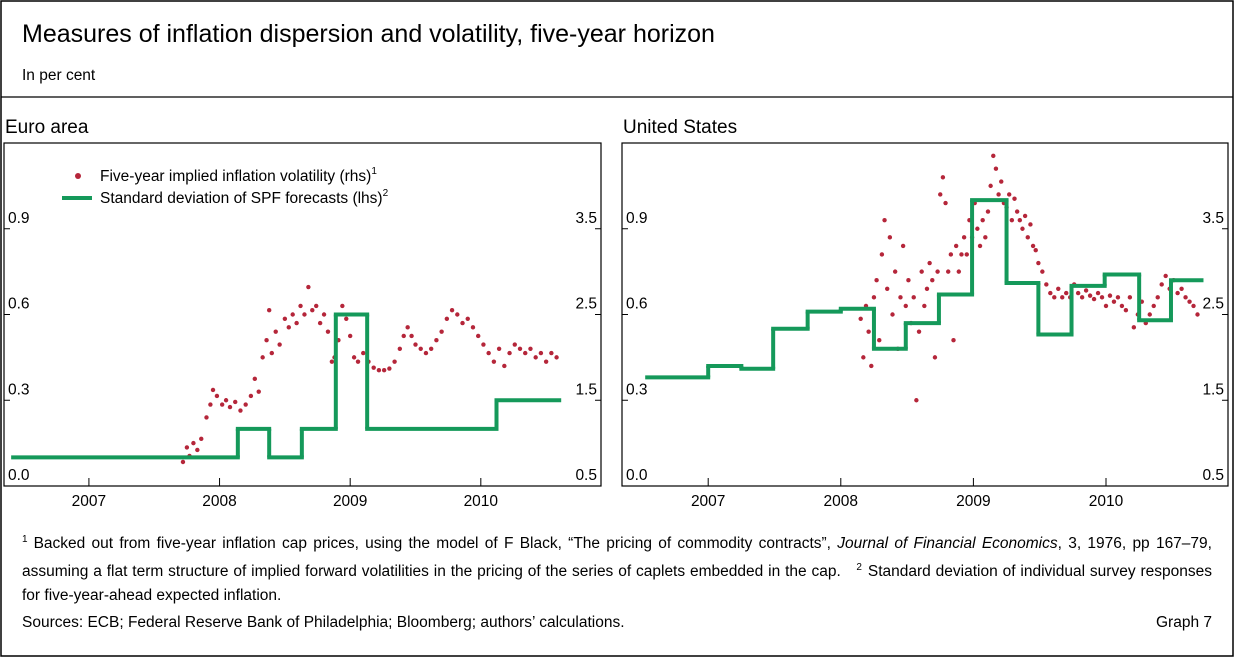 The width and height of the screenshot is (1234, 657). I want to click on y2-tick-label: 2.5, so click(586, 304).